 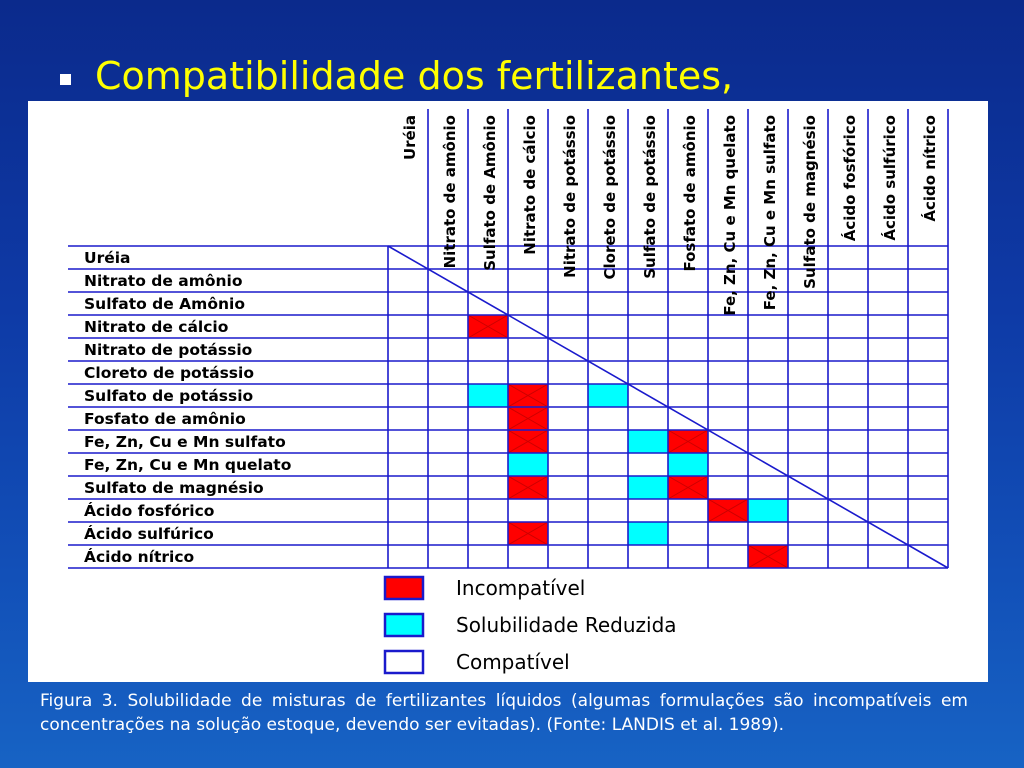 What do you see at coordinates (690, 193) in the screenshot?
I see `column-label-fosfato-de-amonio: Fosfato de amônio` at bounding box center [690, 193].